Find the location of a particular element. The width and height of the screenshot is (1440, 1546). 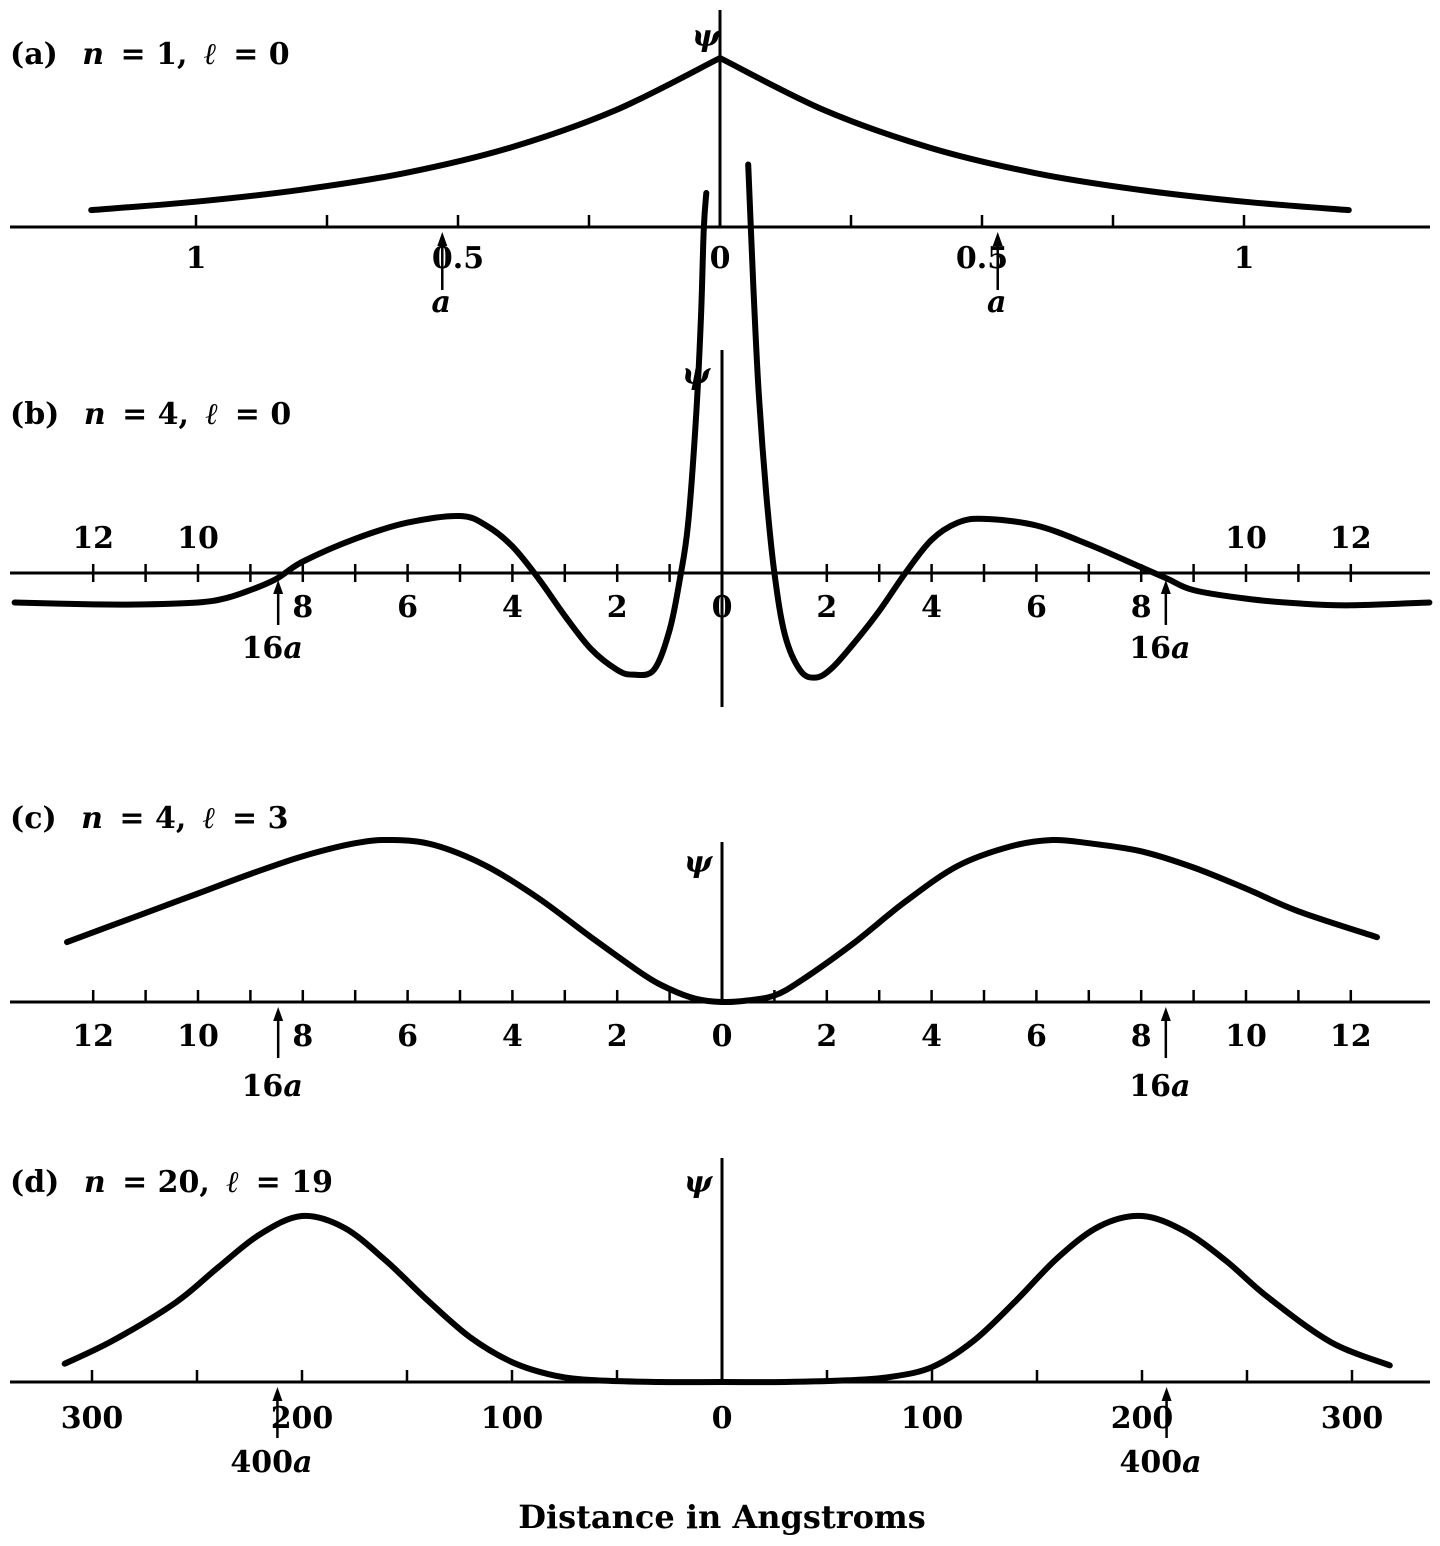

panel-c-l-symbol: ℓ is located at coordinates (209, 818).